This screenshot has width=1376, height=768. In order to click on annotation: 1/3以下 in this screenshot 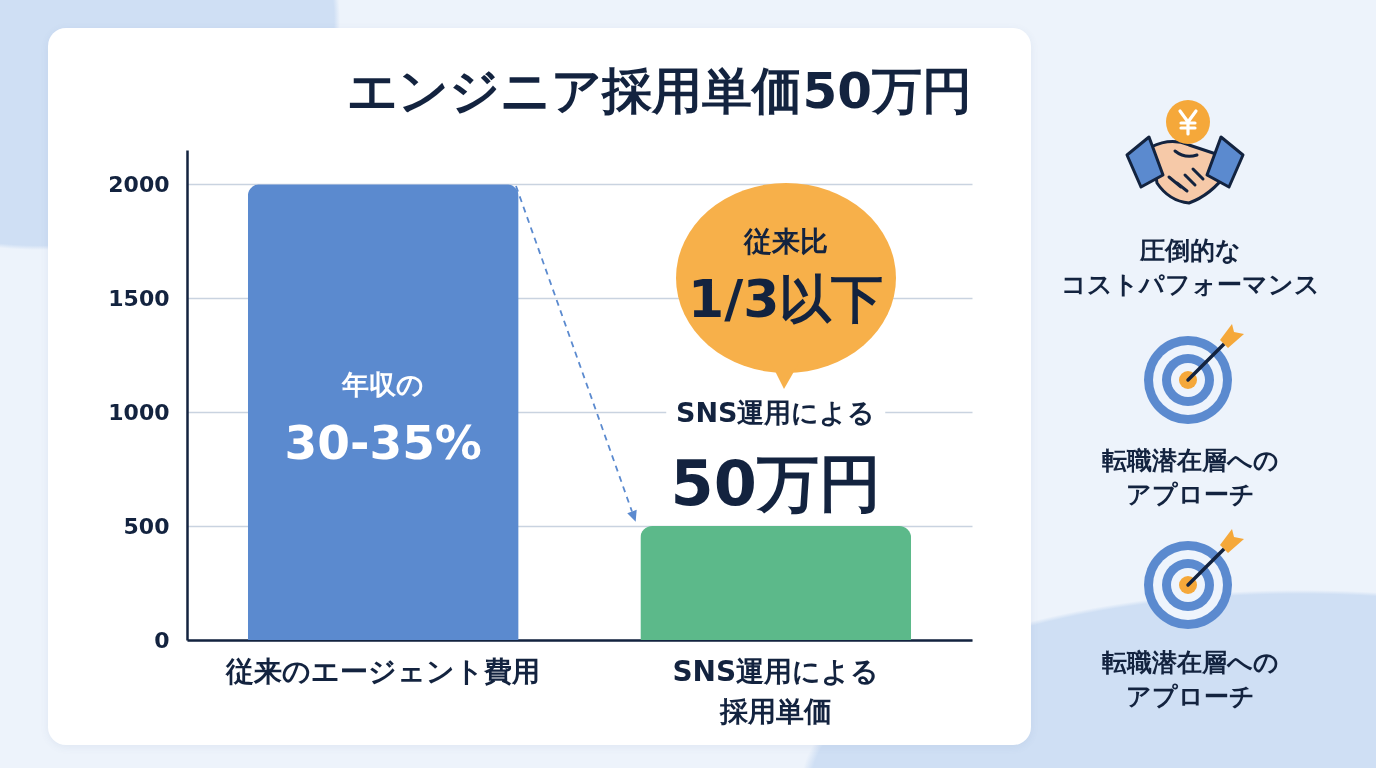, I will do `click(786, 299)`.